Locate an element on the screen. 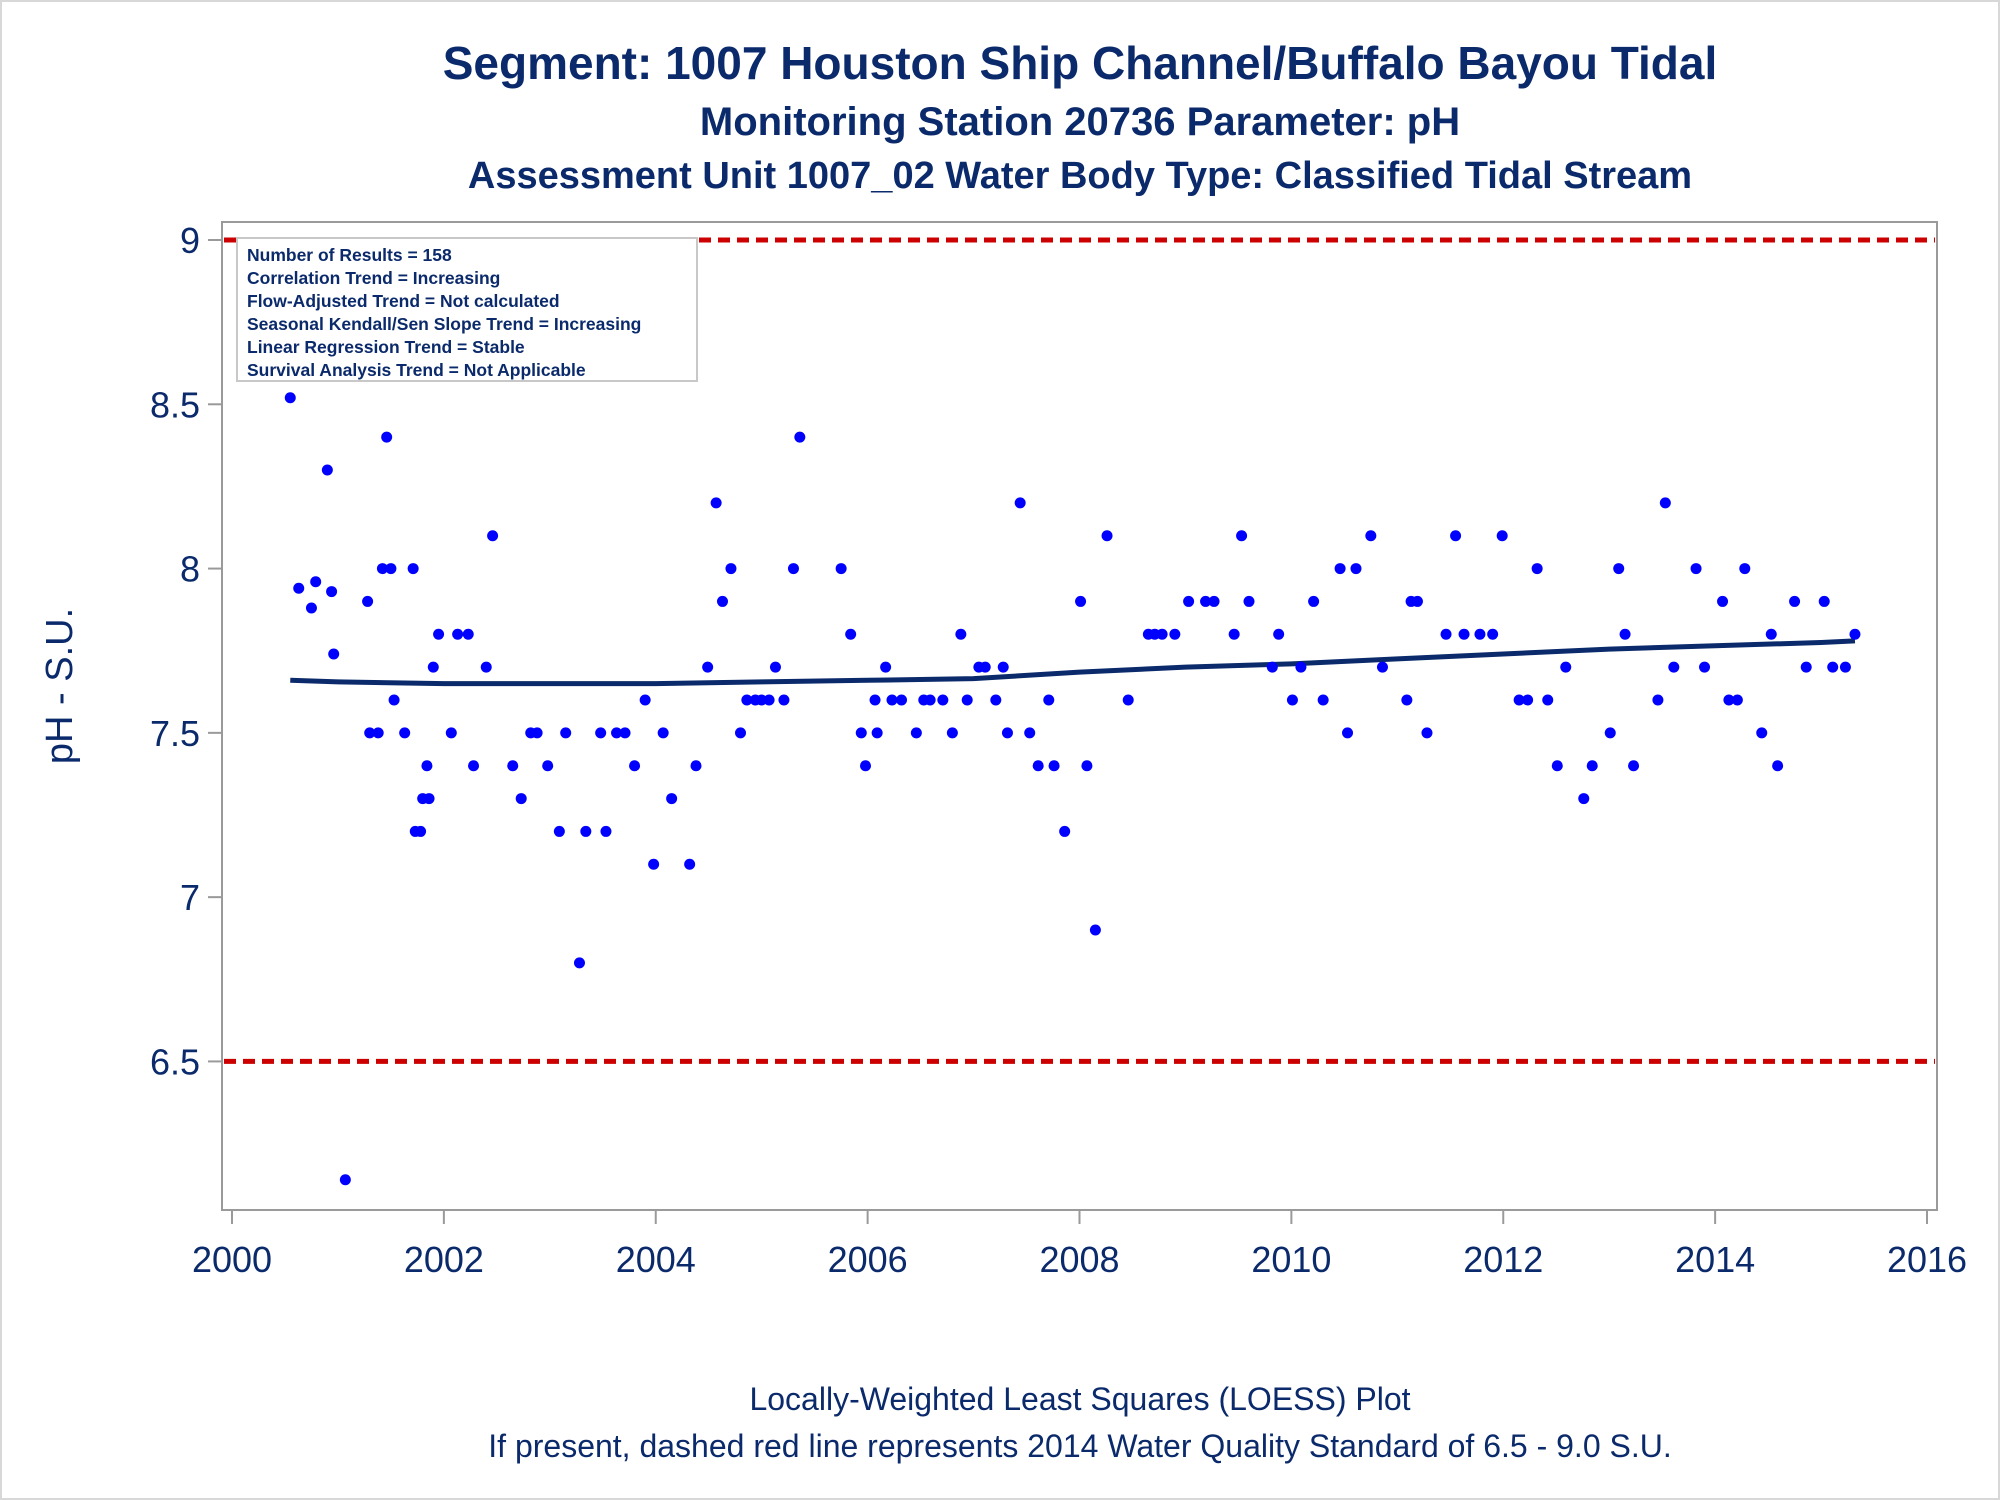  y-tick-label: 8 is located at coordinates (190, 569).